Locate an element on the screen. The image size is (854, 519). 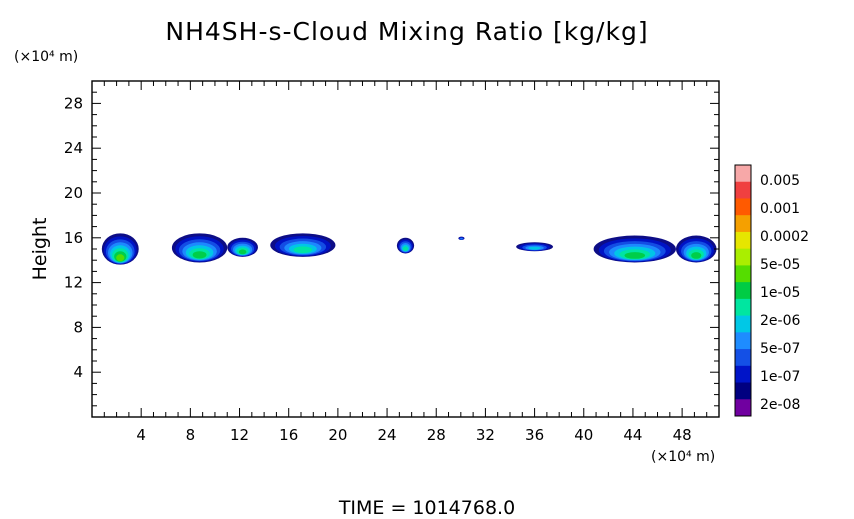
cloud-field is located at coordinates (409, 249).